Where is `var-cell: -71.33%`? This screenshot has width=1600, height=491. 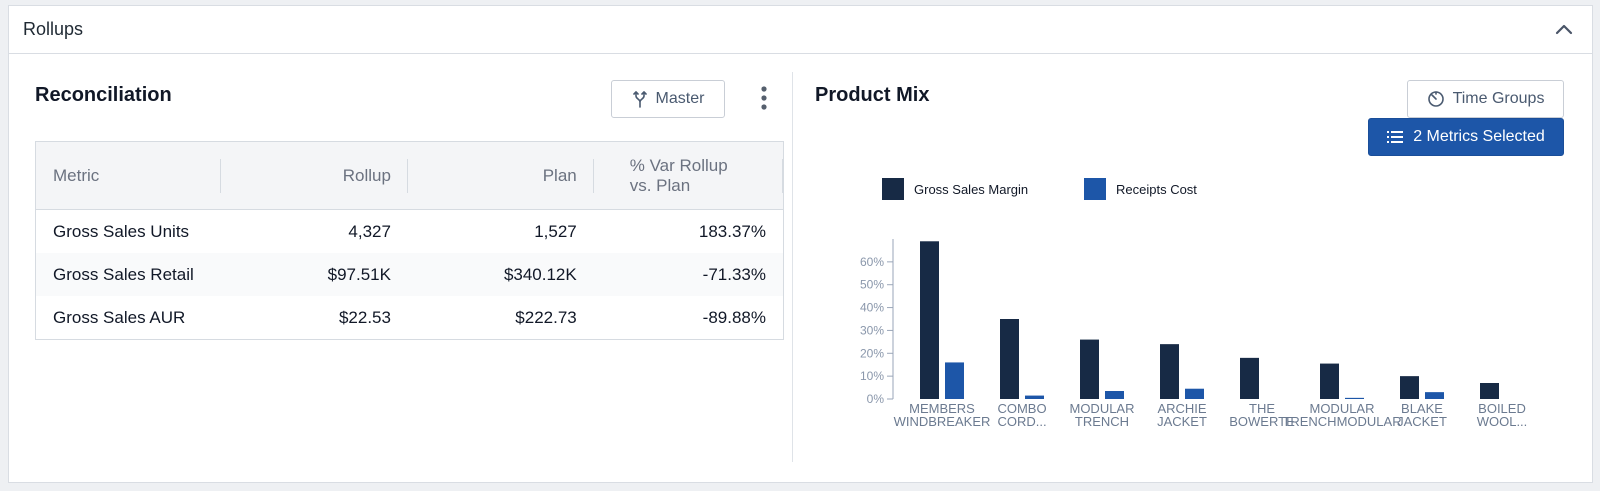 var-cell: -71.33% is located at coordinates (734, 274).